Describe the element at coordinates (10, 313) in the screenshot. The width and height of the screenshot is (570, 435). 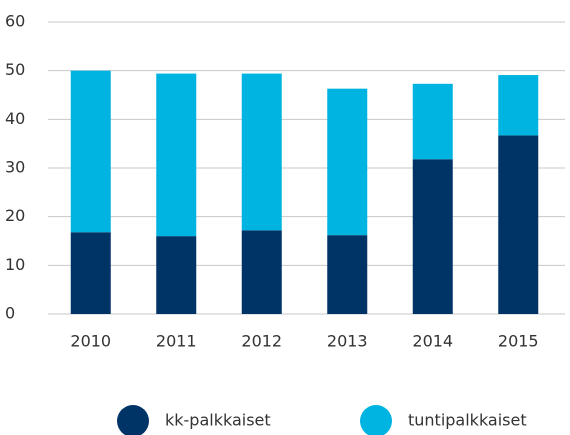
I see `y-tick-label: 0` at that location.